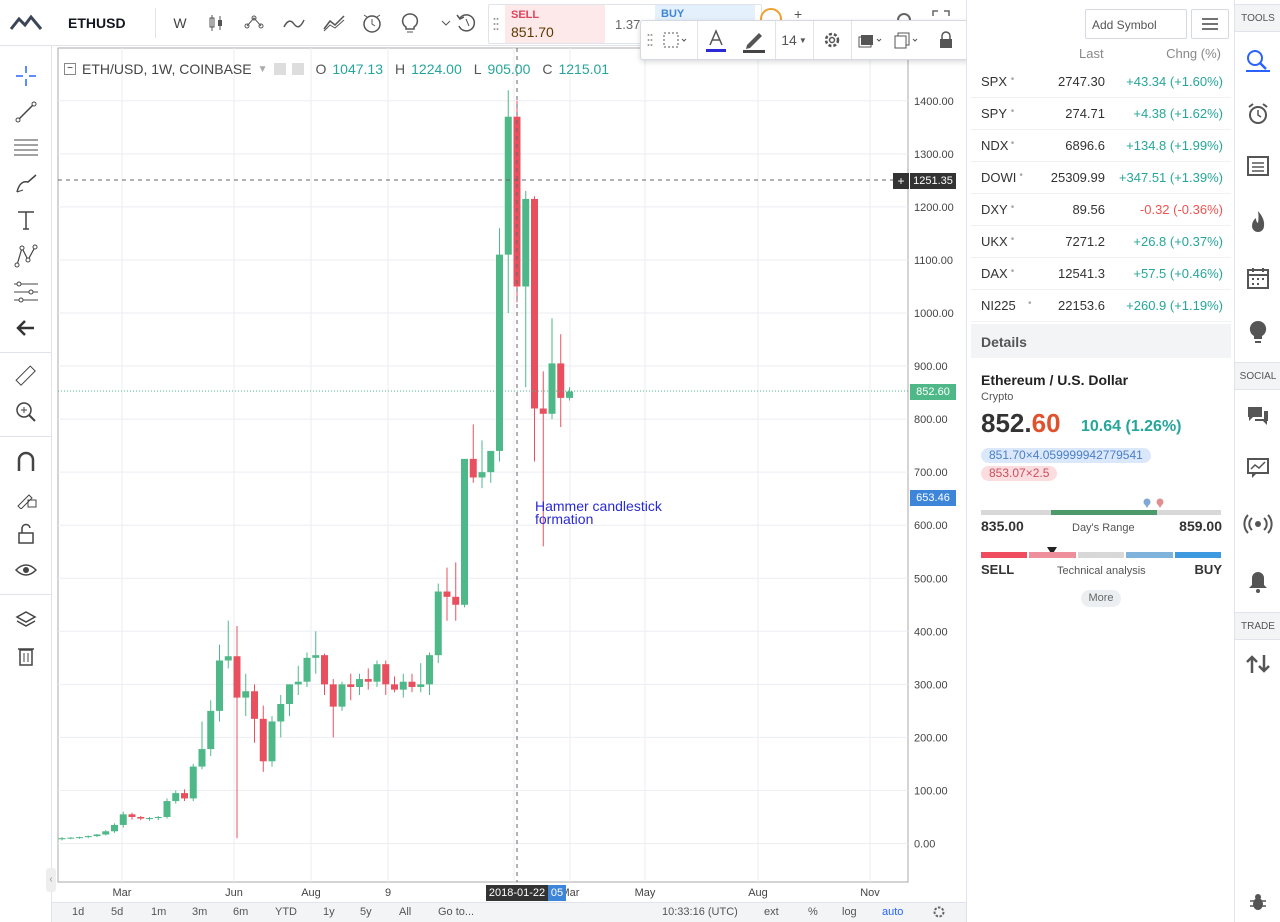 The width and height of the screenshot is (1280, 922). I want to click on notifications-bell-icon, so click(1258, 582).